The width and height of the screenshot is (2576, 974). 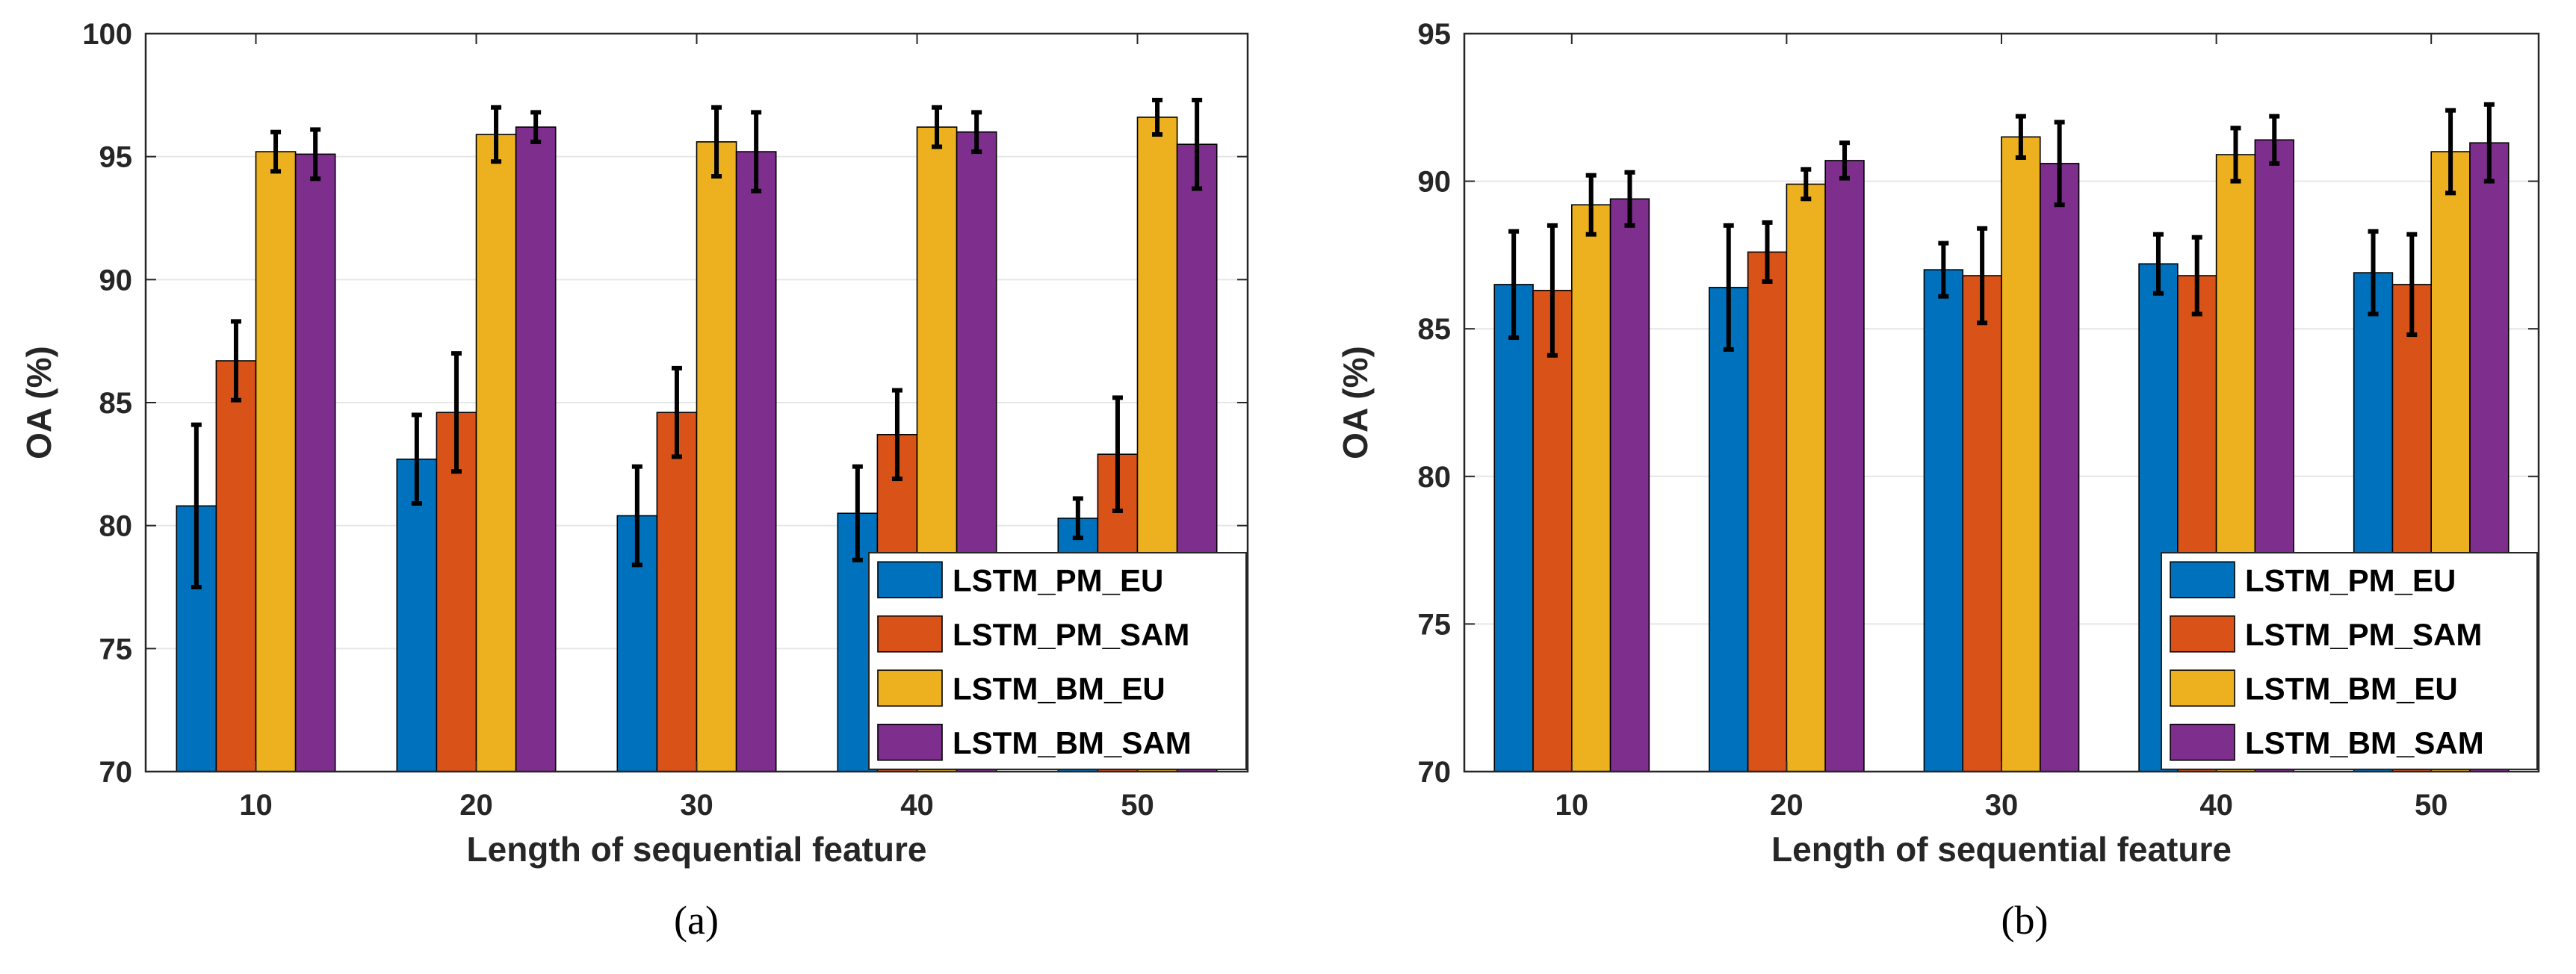 I want to click on panel-caption: (b), so click(x=2025, y=920).